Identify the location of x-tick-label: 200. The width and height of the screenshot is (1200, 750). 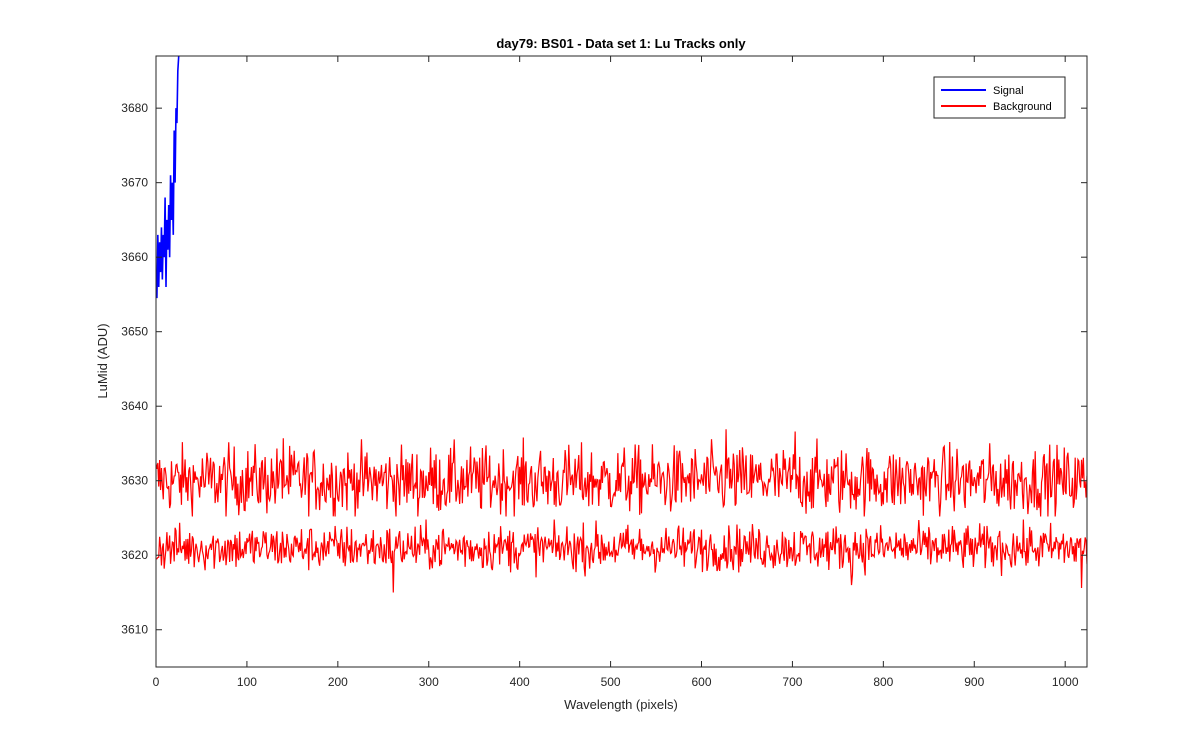
(338, 682).